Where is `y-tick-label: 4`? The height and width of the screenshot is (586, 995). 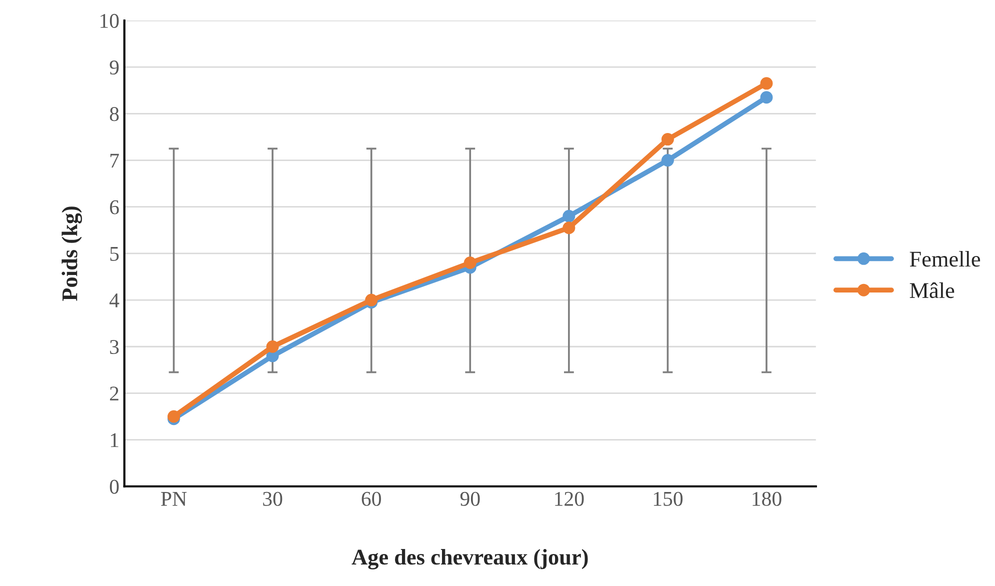
y-tick-label: 4 is located at coordinates (115, 301).